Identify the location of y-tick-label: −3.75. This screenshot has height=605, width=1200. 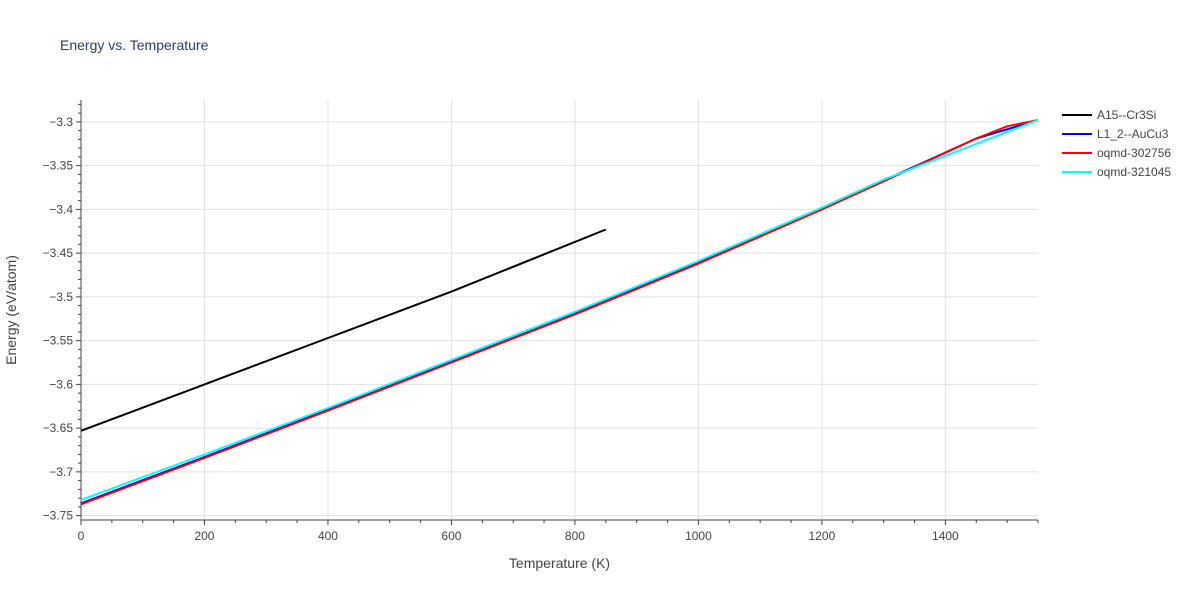
(58, 516).